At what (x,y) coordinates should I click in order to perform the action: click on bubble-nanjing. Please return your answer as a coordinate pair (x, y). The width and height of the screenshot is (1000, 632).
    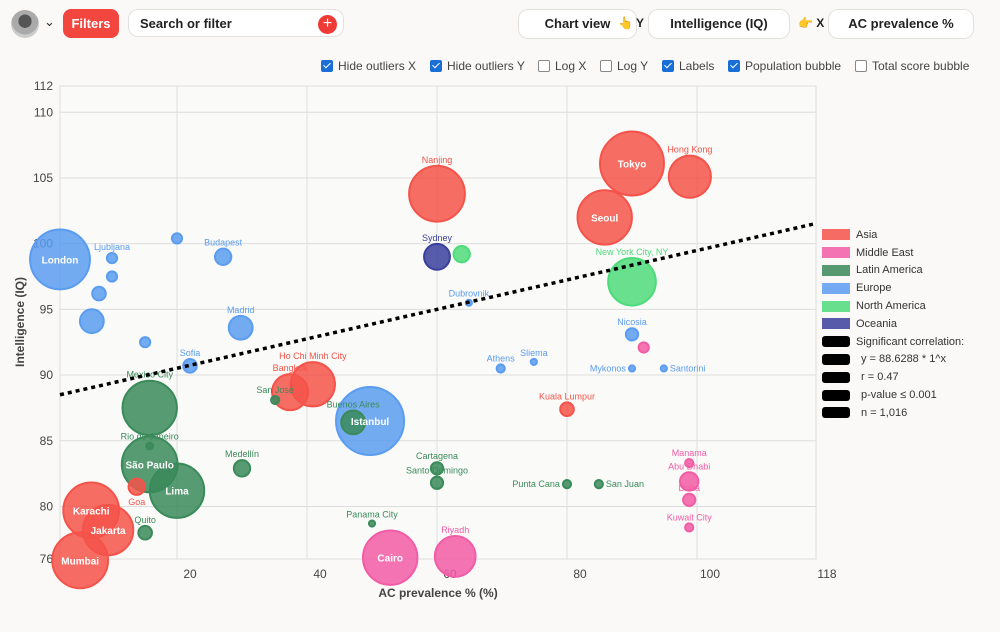
    Looking at the image, I should click on (437, 193).